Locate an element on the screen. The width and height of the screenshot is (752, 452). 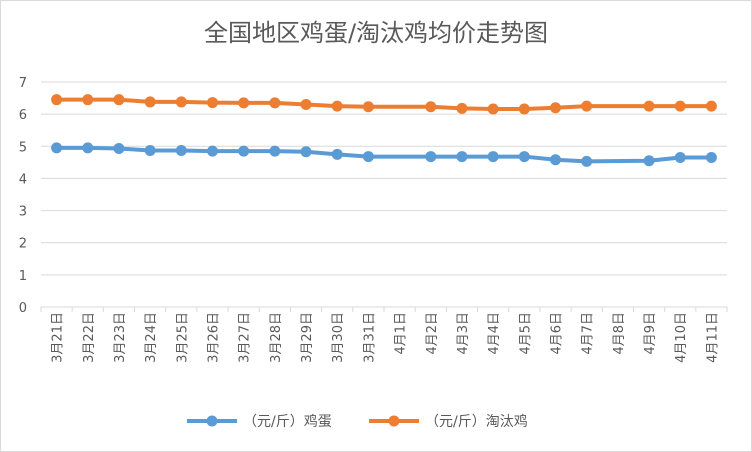
y-tick-label: 5 is located at coordinates (23, 147).